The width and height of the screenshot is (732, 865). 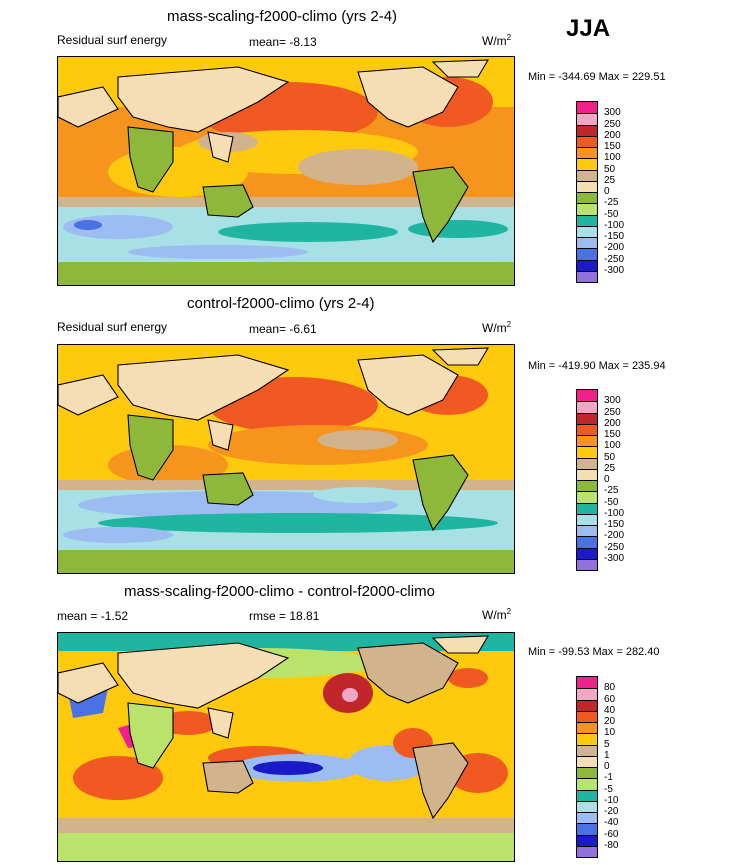 What do you see at coordinates (497, 40) in the screenshot?
I see `panel-1-units: W/m2` at bounding box center [497, 40].